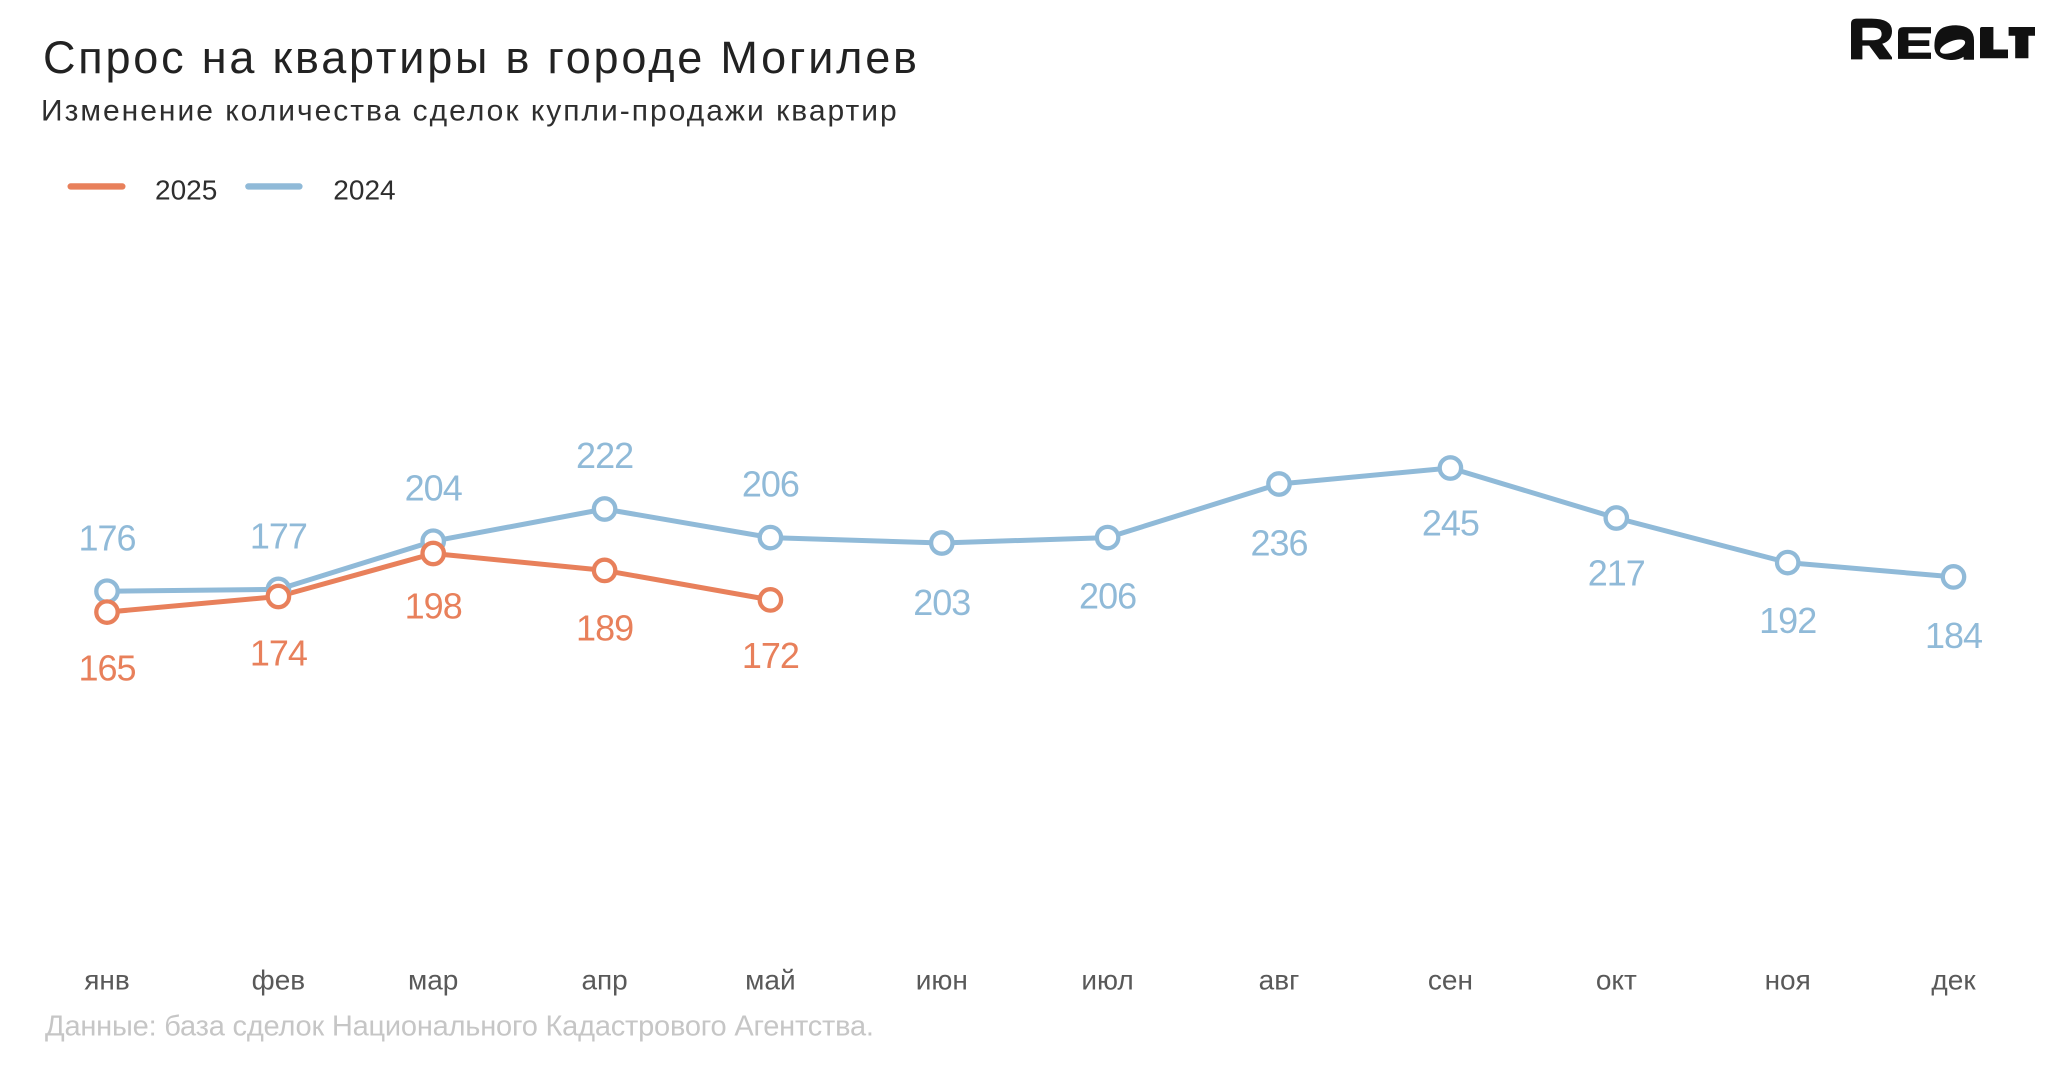  I want to click on svg-text: мар, so click(433, 980).